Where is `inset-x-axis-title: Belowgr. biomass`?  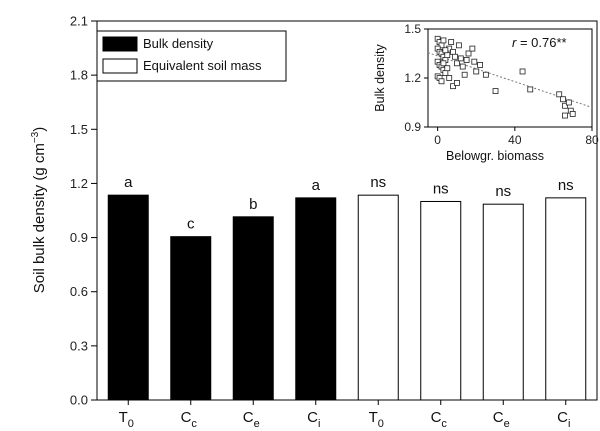 inset-x-axis-title: Belowgr. biomass is located at coordinates (495, 156).